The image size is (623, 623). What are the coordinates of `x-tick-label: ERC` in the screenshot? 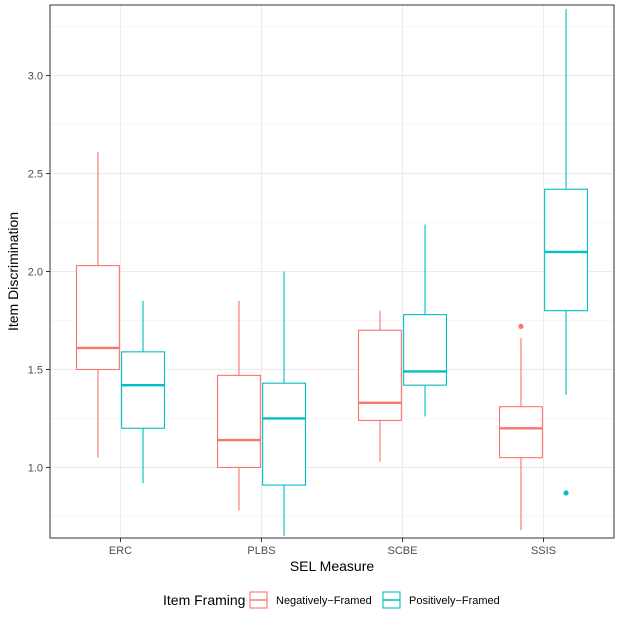 It's located at (120, 551).